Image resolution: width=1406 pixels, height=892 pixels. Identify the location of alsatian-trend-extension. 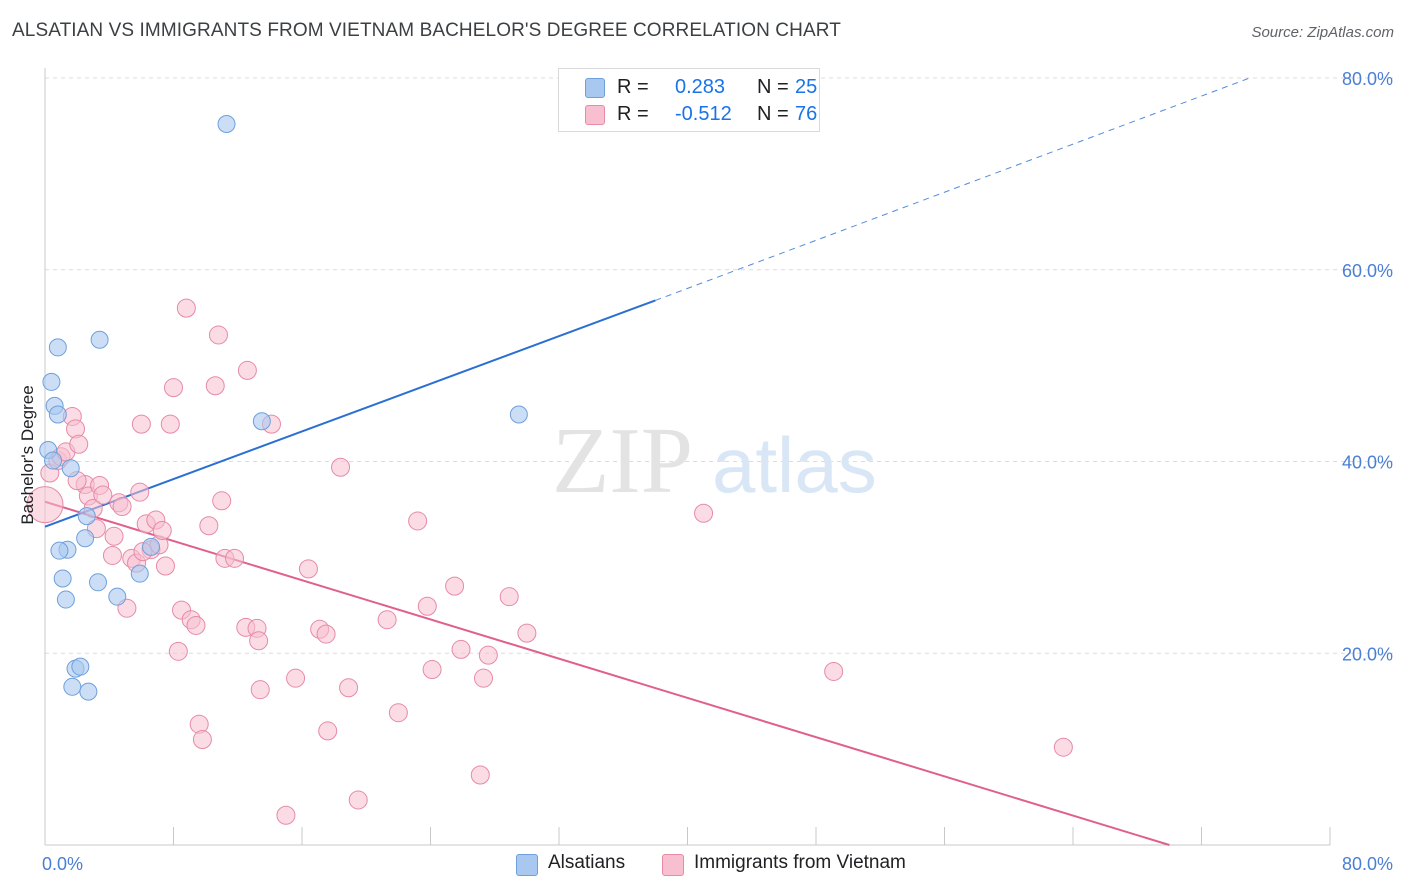
(952, 189).